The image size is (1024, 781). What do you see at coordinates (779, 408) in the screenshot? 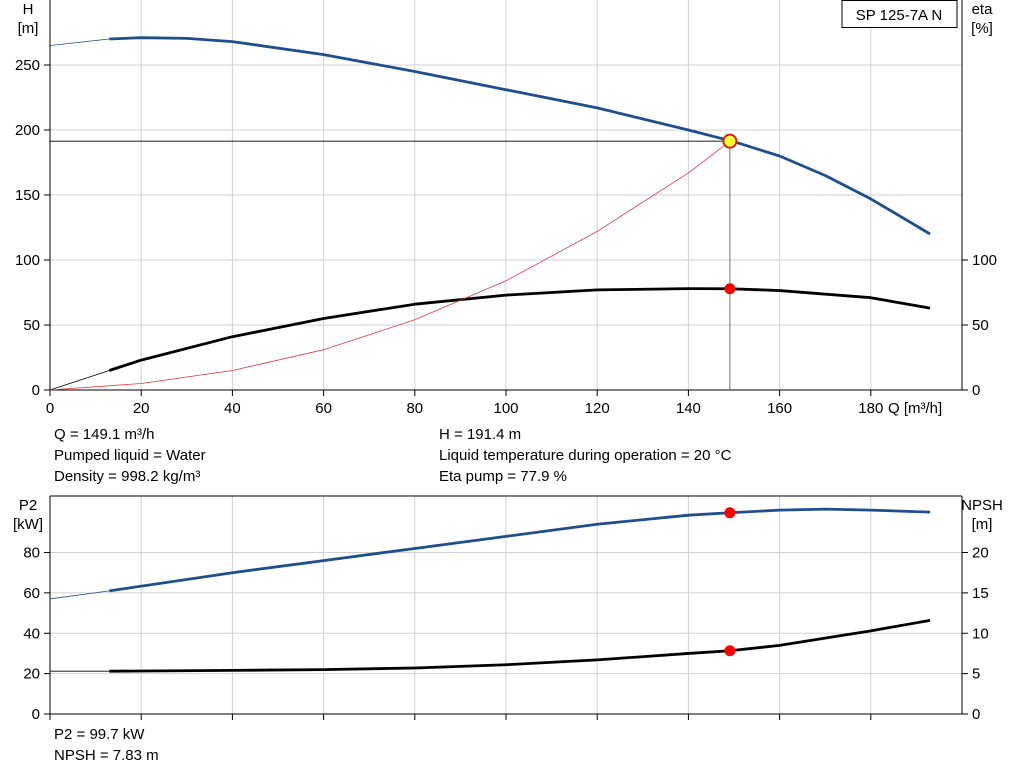
I see `upper-x-tick-label: 160` at bounding box center [779, 408].